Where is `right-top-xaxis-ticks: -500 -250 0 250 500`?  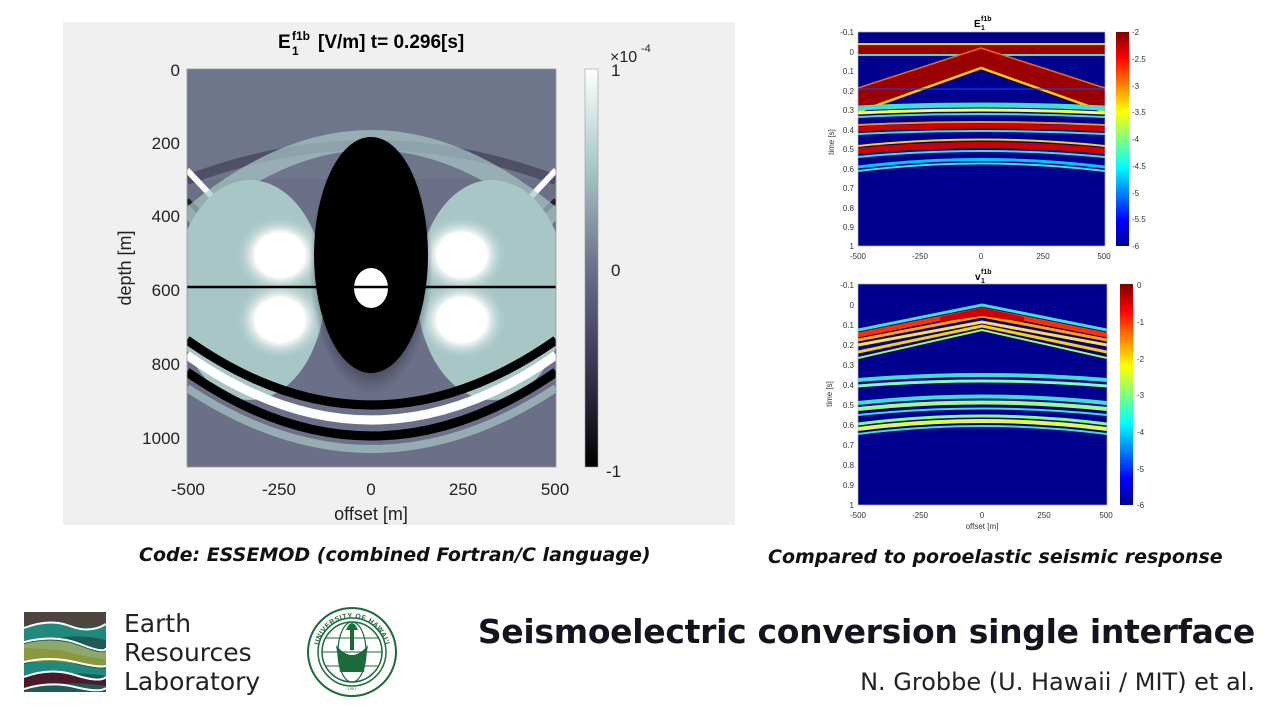
right-top-xaxis-ticks: -500 -250 0 250 500 is located at coordinates (980, 256).